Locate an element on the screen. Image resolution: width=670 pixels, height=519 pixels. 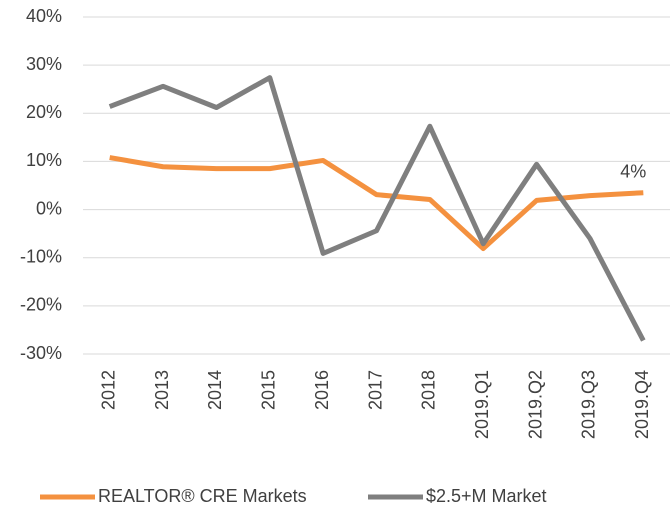
y-tick-label: 40% is located at coordinates (44, 16).